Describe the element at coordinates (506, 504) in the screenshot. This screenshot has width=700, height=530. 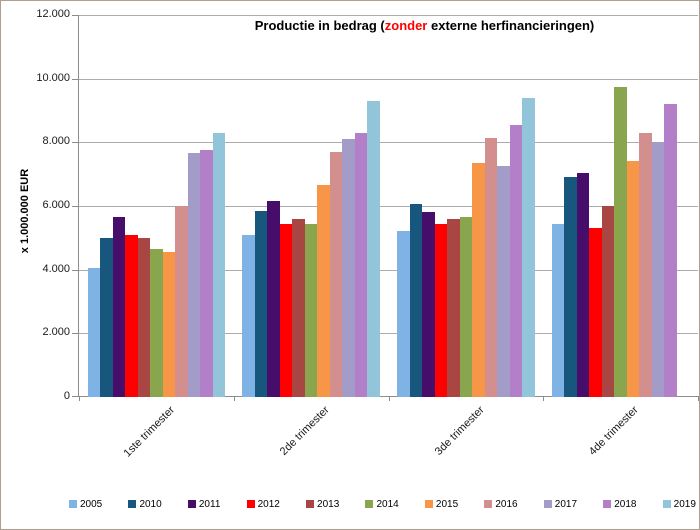
I see `legend-label-2016: 2016` at that location.